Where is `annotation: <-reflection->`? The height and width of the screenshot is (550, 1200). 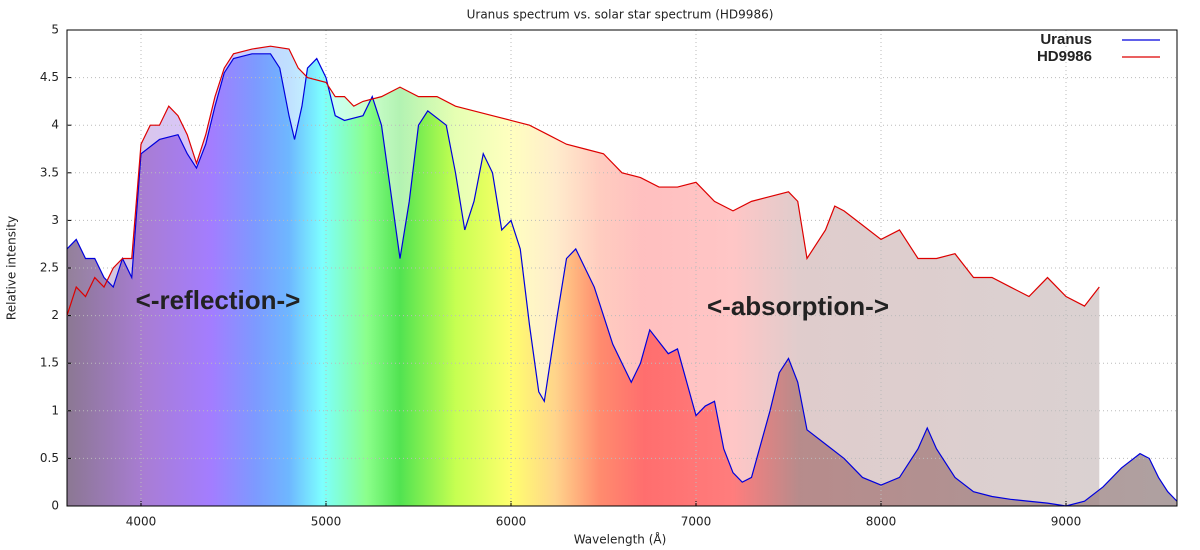
annotation: <-reflection-> is located at coordinates (218, 300).